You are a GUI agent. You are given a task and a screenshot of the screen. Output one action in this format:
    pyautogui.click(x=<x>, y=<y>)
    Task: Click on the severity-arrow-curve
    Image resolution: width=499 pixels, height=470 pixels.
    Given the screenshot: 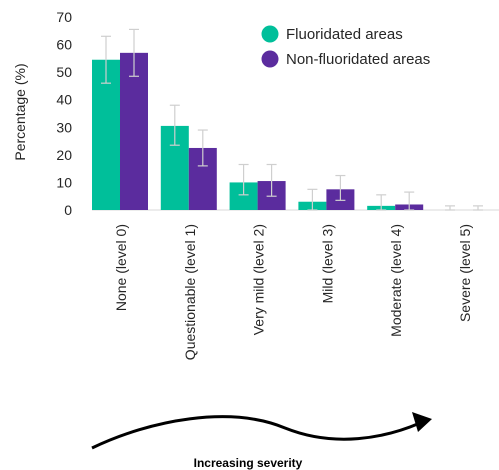 What is the action you would take?
    pyautogui.click(x=256, y=432)
    